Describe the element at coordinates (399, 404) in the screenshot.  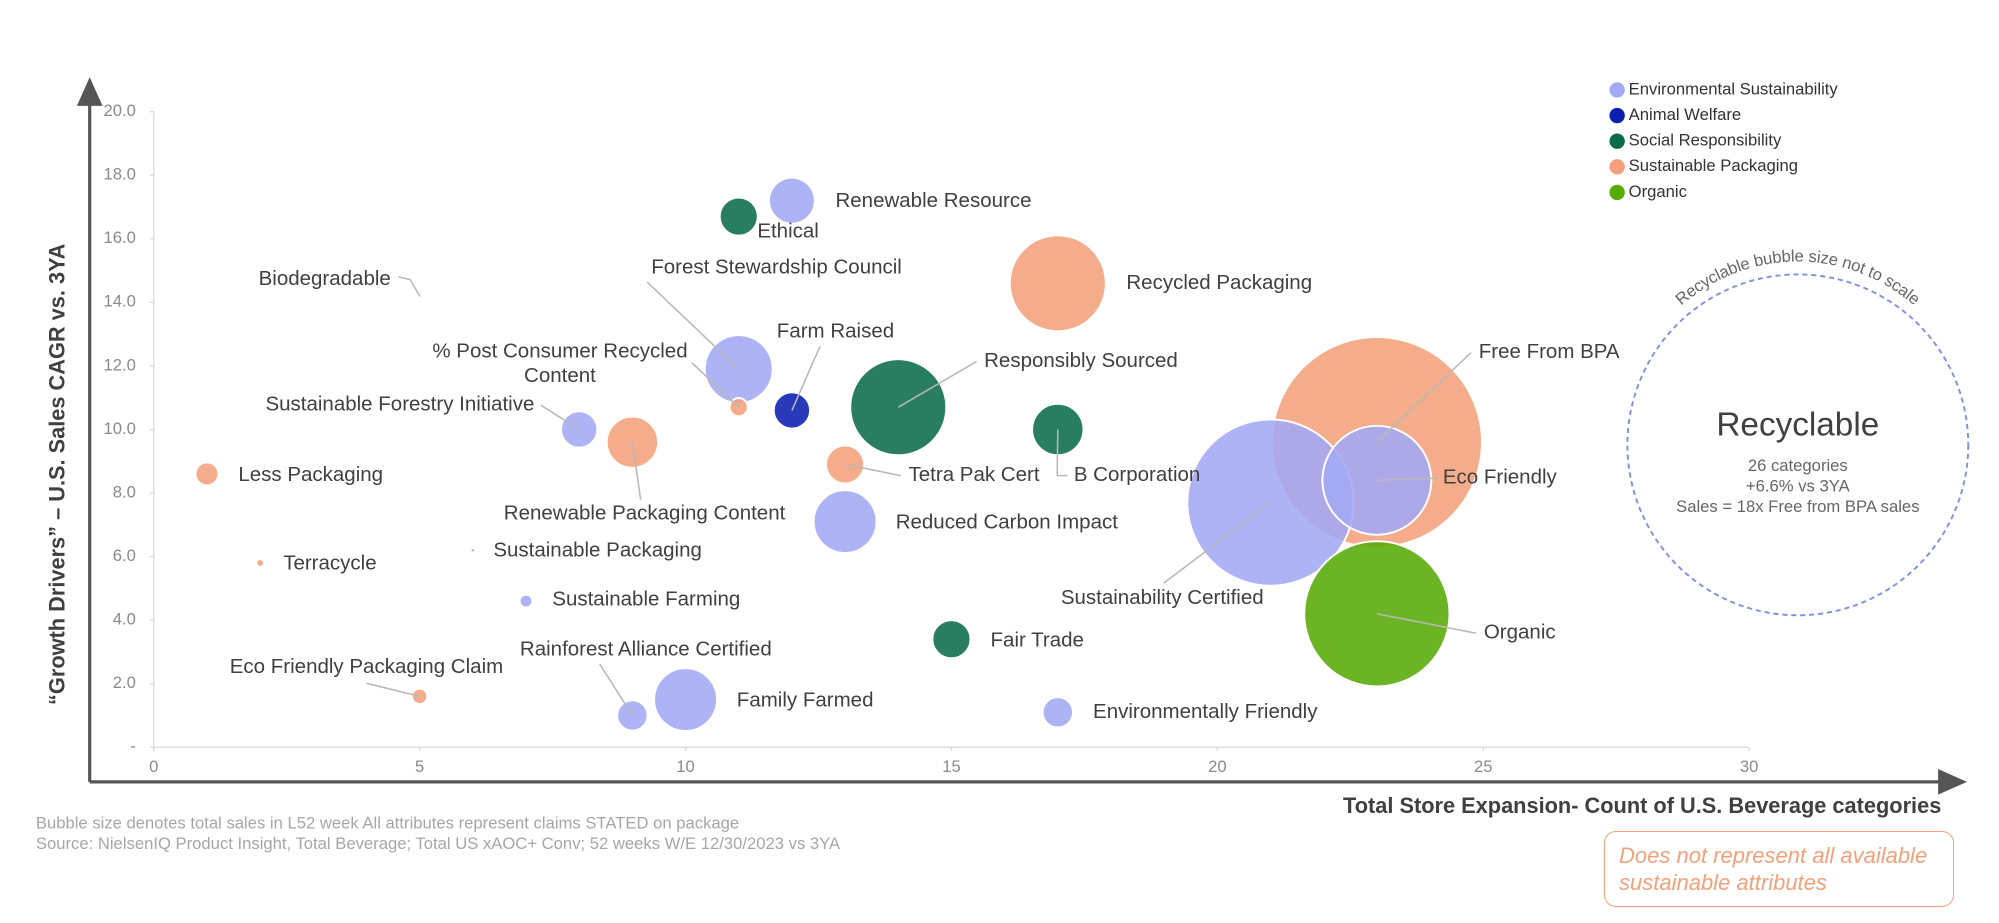
I see `bubble-label: Sustainable Forestry Initiative` at that location.